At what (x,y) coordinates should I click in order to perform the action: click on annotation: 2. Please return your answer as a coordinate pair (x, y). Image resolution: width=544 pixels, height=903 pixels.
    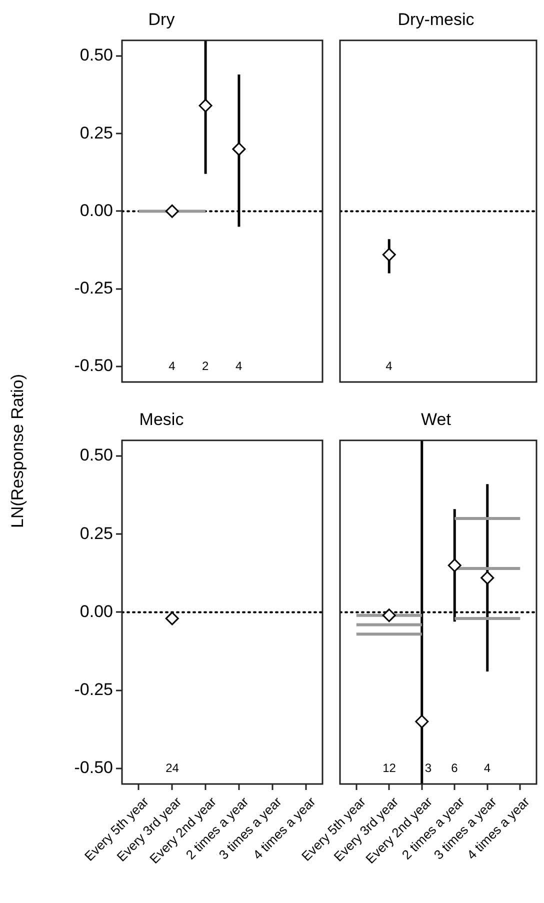
    Looking at the image, I should click on (205, 365).